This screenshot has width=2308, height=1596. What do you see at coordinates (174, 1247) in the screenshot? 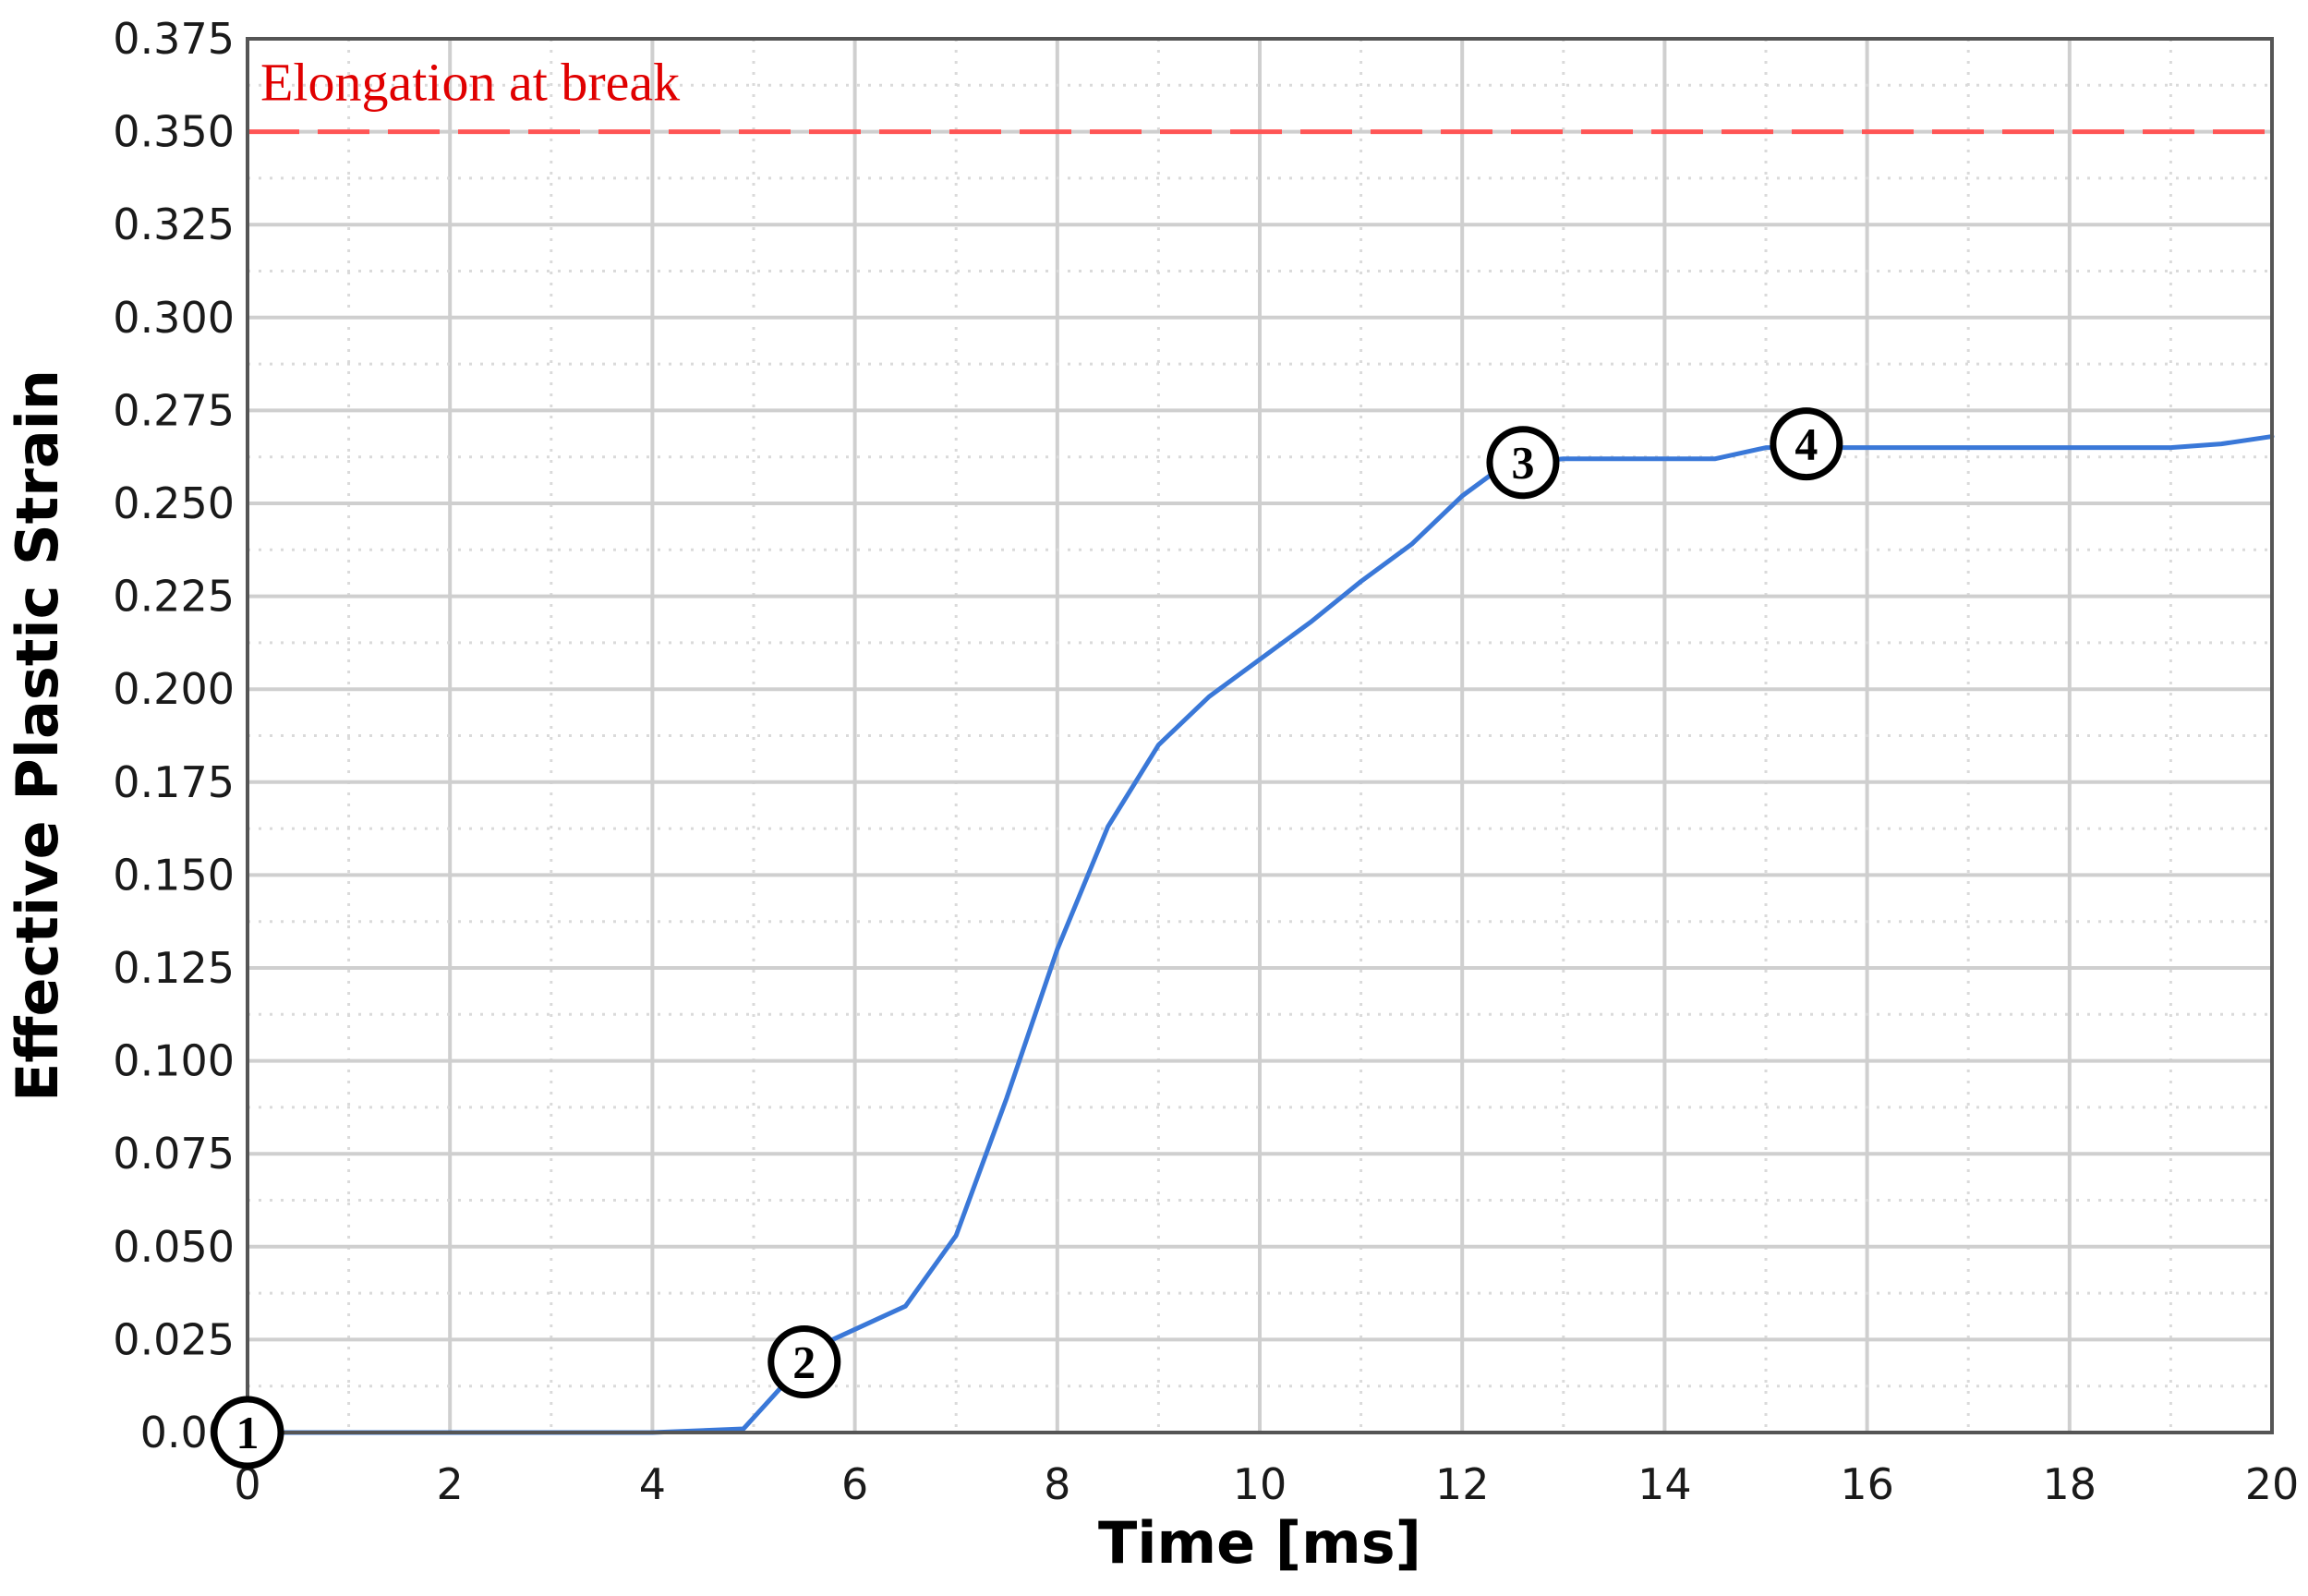
I see `y-tick-label: 0.050` at bounding box center [174, 1247].